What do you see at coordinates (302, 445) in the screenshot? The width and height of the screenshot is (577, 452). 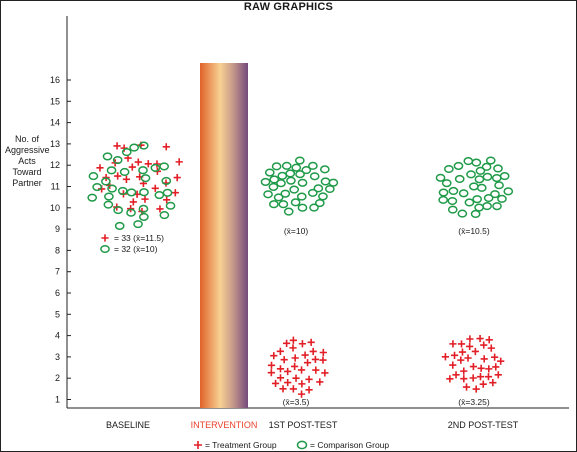 I see `legend-comparison-marker` at bounding box center [302, 445].